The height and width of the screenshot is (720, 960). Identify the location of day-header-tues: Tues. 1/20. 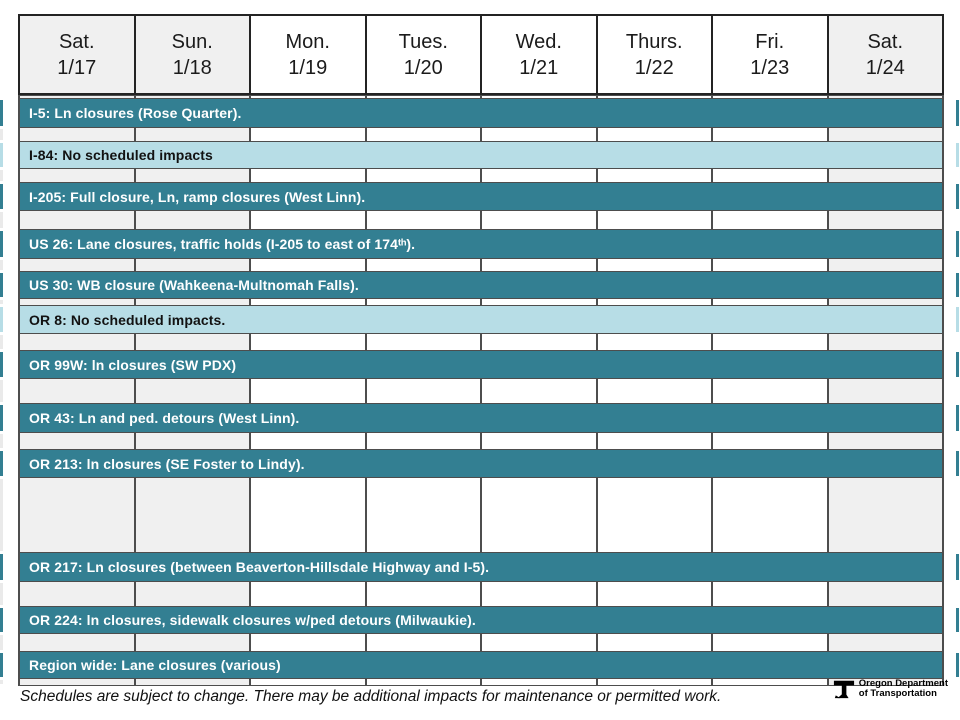
(424, 54).